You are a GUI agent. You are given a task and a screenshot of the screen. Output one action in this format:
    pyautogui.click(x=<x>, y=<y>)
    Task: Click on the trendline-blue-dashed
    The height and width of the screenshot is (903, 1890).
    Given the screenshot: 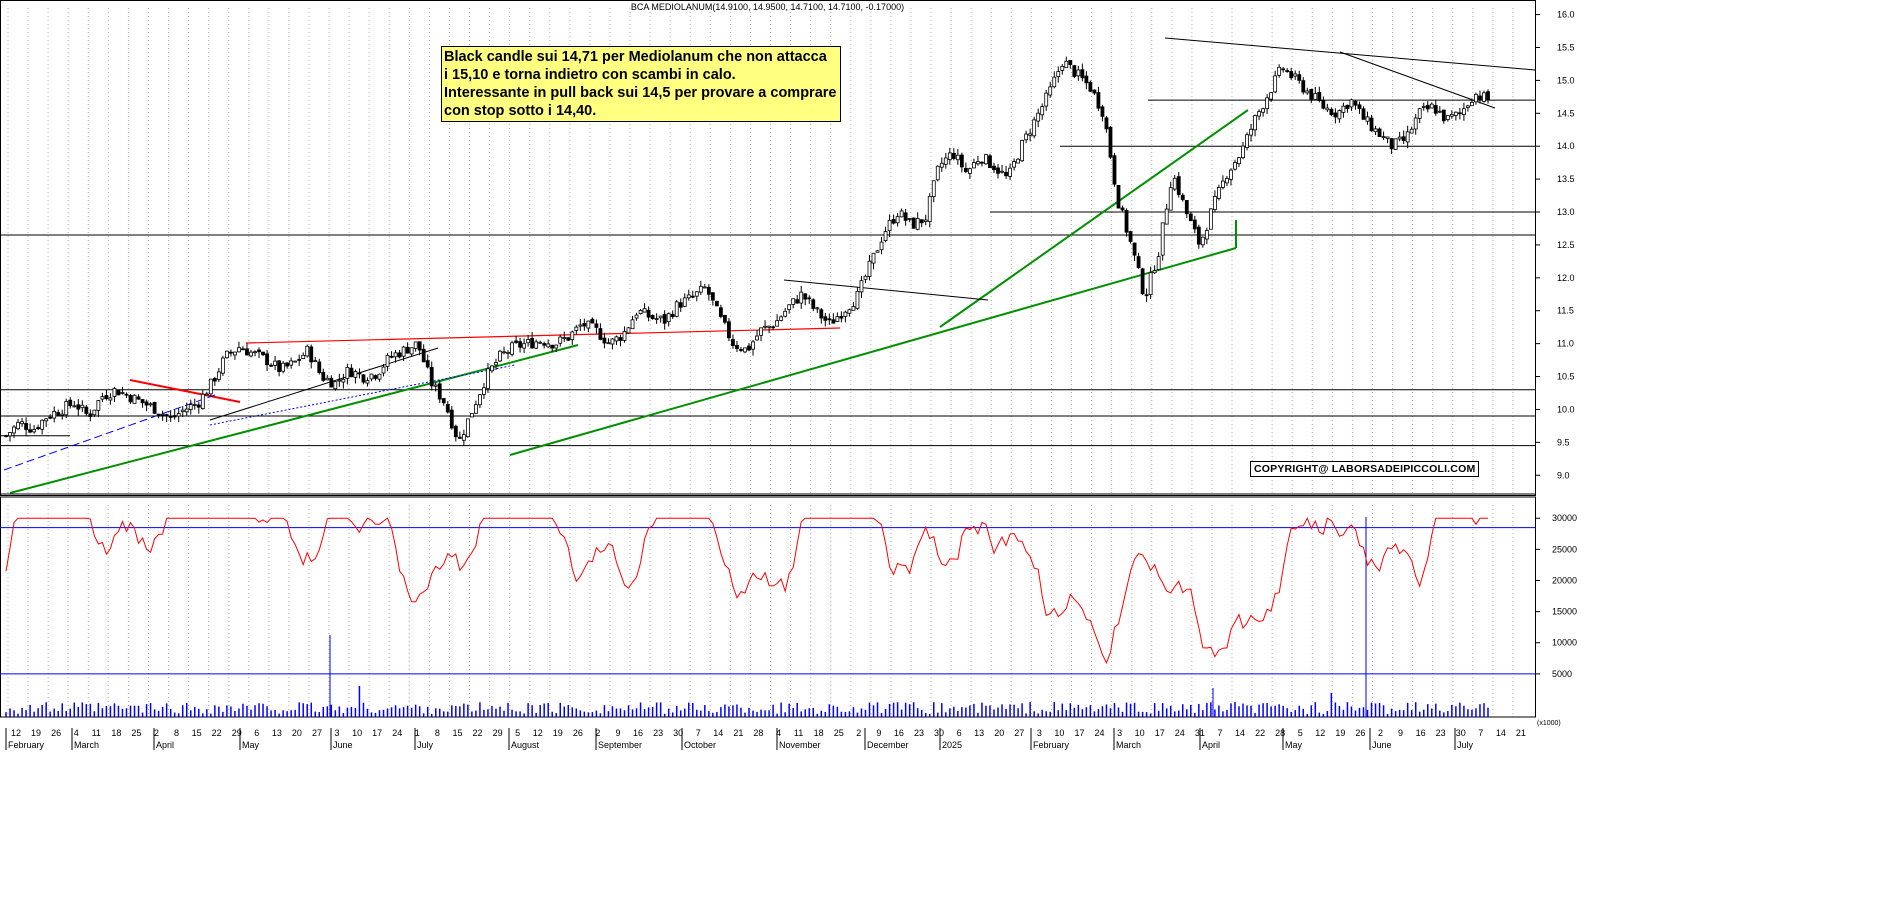 What is the action you would take?
    pyautogui.click(x=109, y=432)
    